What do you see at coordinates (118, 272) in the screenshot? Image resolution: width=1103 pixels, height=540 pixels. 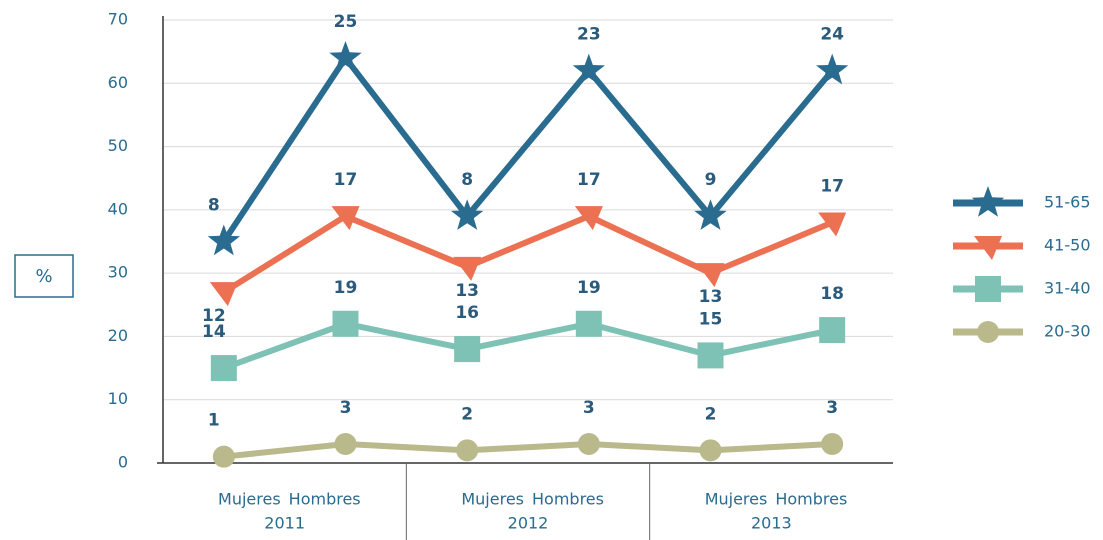 I see `y-tick-label: 30` at bounding box center [118, 272].